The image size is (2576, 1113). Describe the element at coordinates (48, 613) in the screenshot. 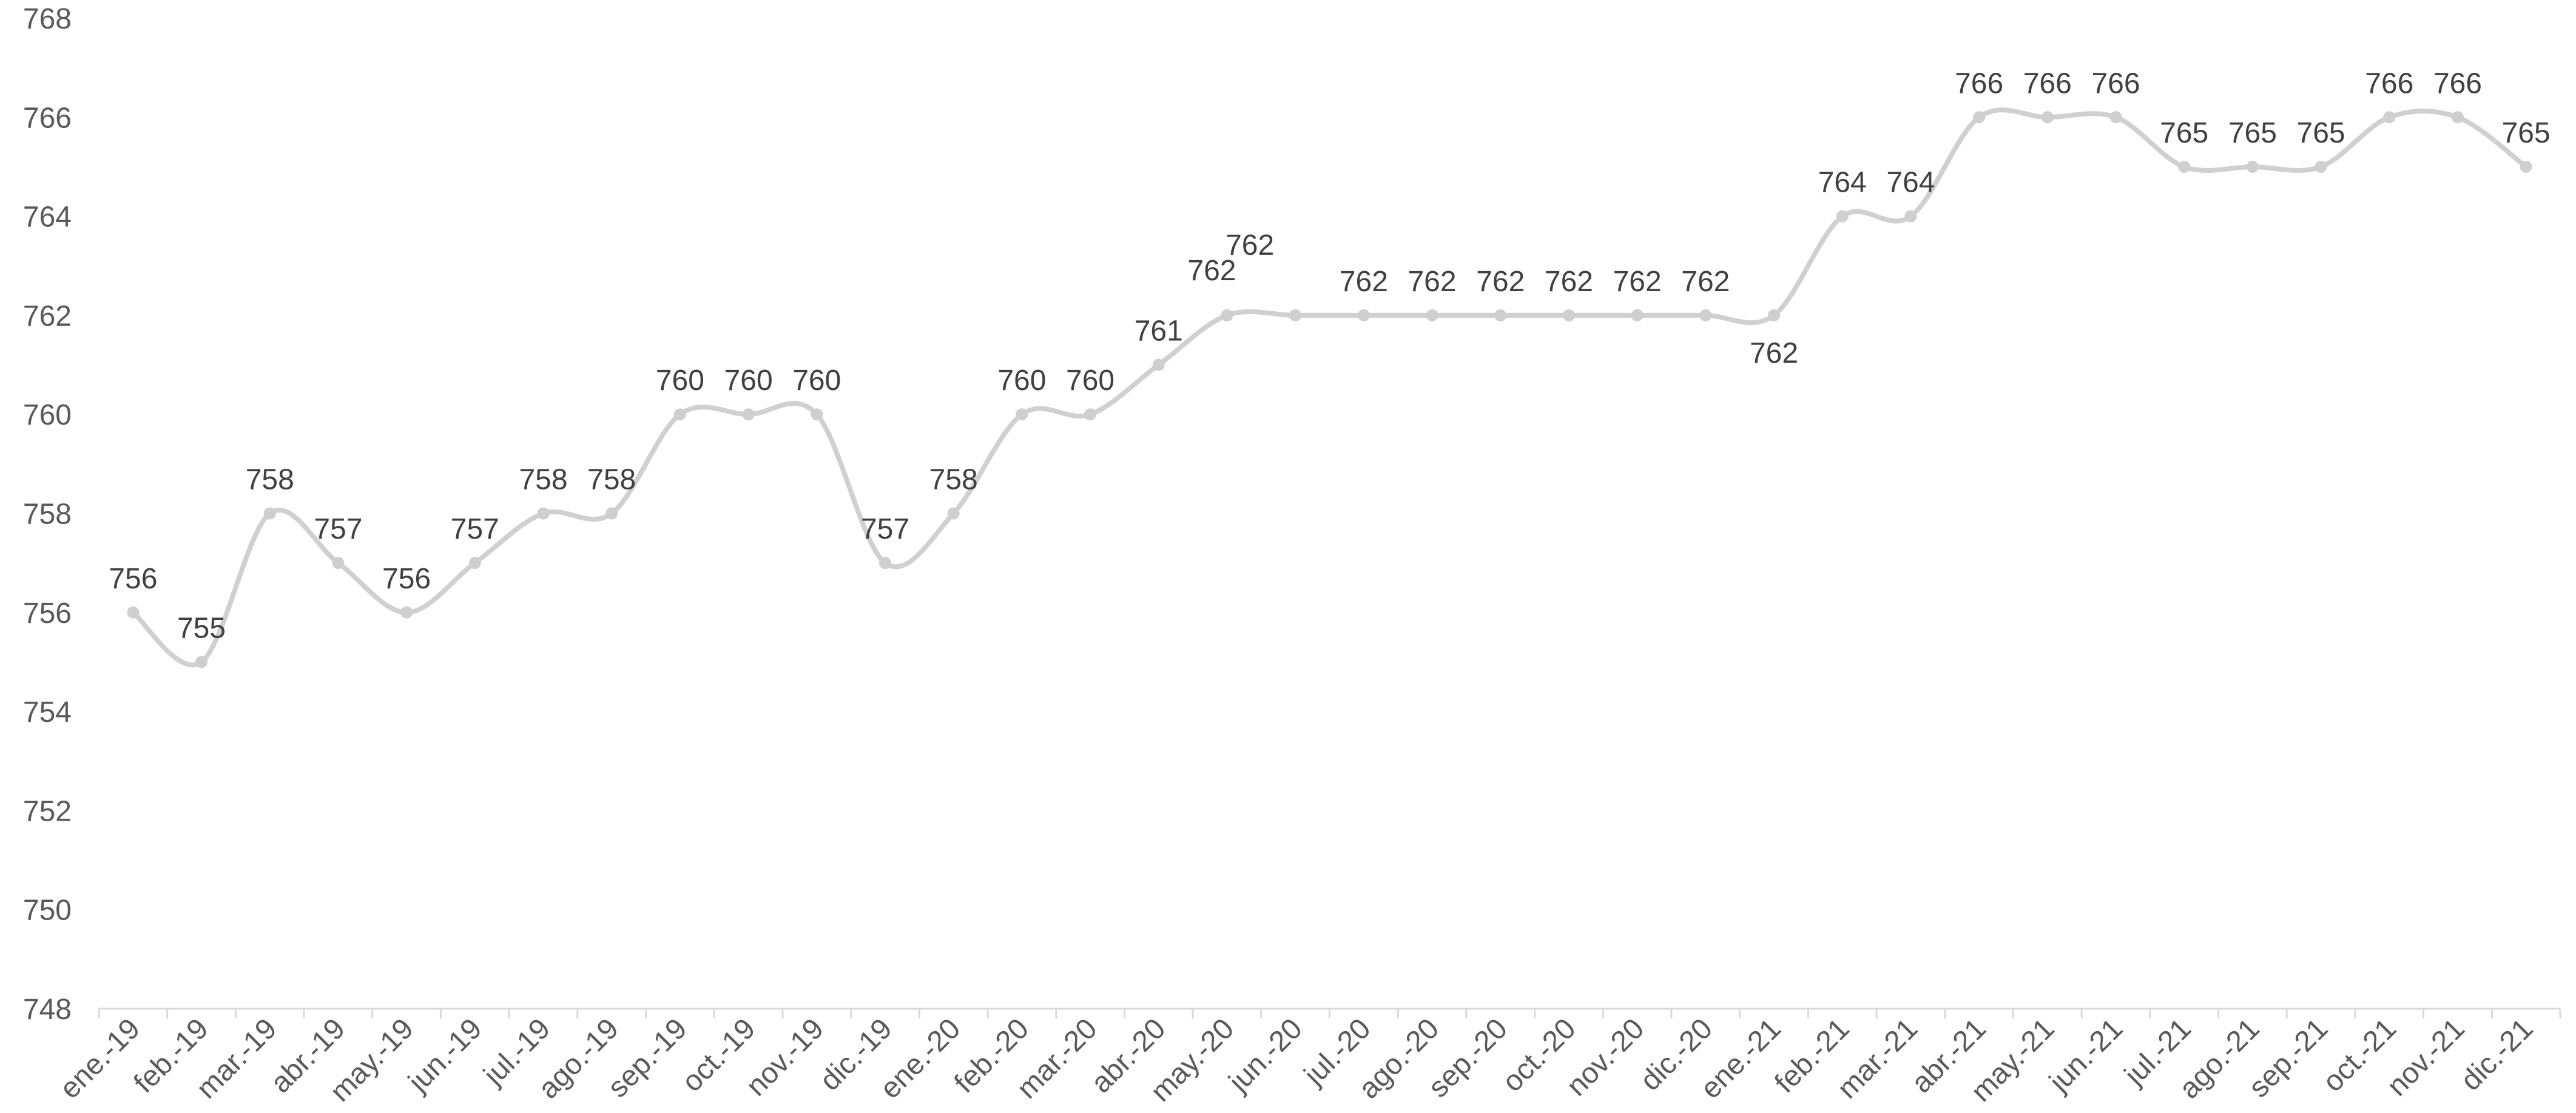

I see `y-tick-label: 756` at that location.